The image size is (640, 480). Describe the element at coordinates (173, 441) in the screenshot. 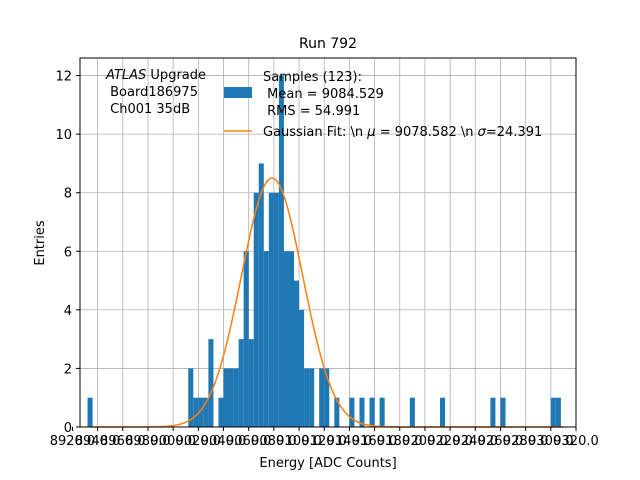

I see `x-tick-label: 9000.0` at that location.